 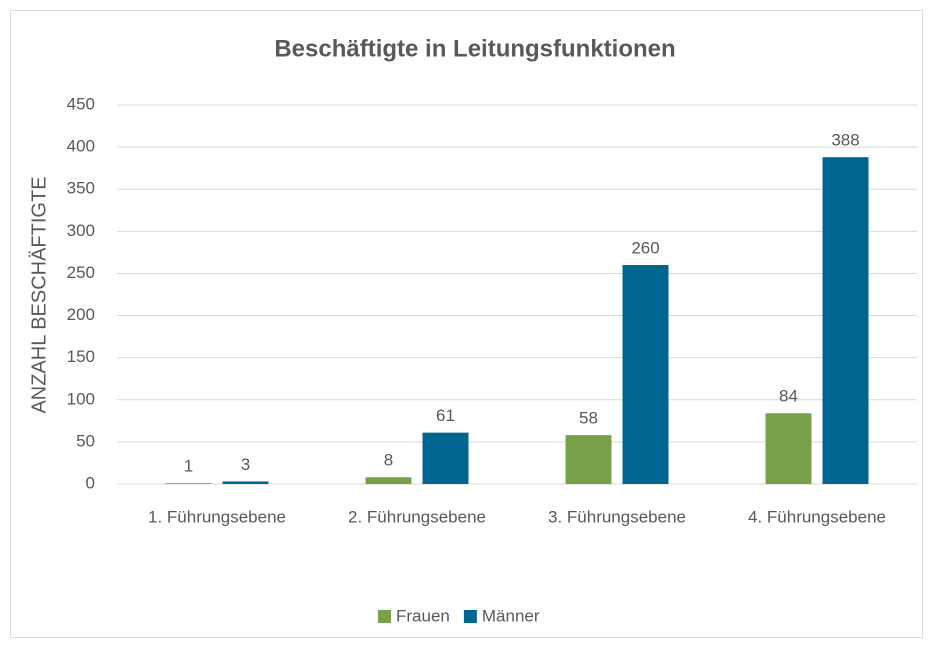 What do you see at coordinates (617, 516) in the screenshot?
I see `x-tick-label: 3. Führungsebene` at bounding box center [617, 516].